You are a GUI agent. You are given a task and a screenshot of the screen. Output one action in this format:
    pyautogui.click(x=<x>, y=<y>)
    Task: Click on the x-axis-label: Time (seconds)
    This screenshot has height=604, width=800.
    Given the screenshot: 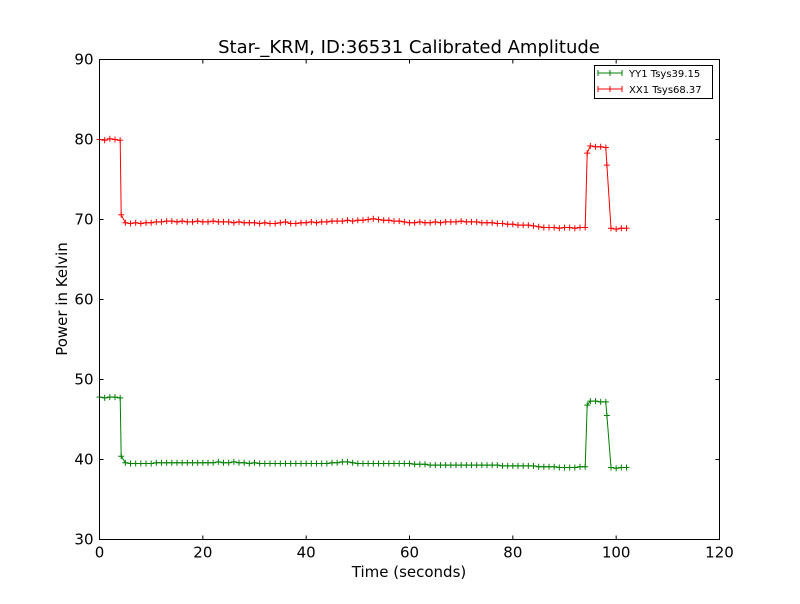 What is the action you would take?
    pyautogui.click(x=409, y=572)
    